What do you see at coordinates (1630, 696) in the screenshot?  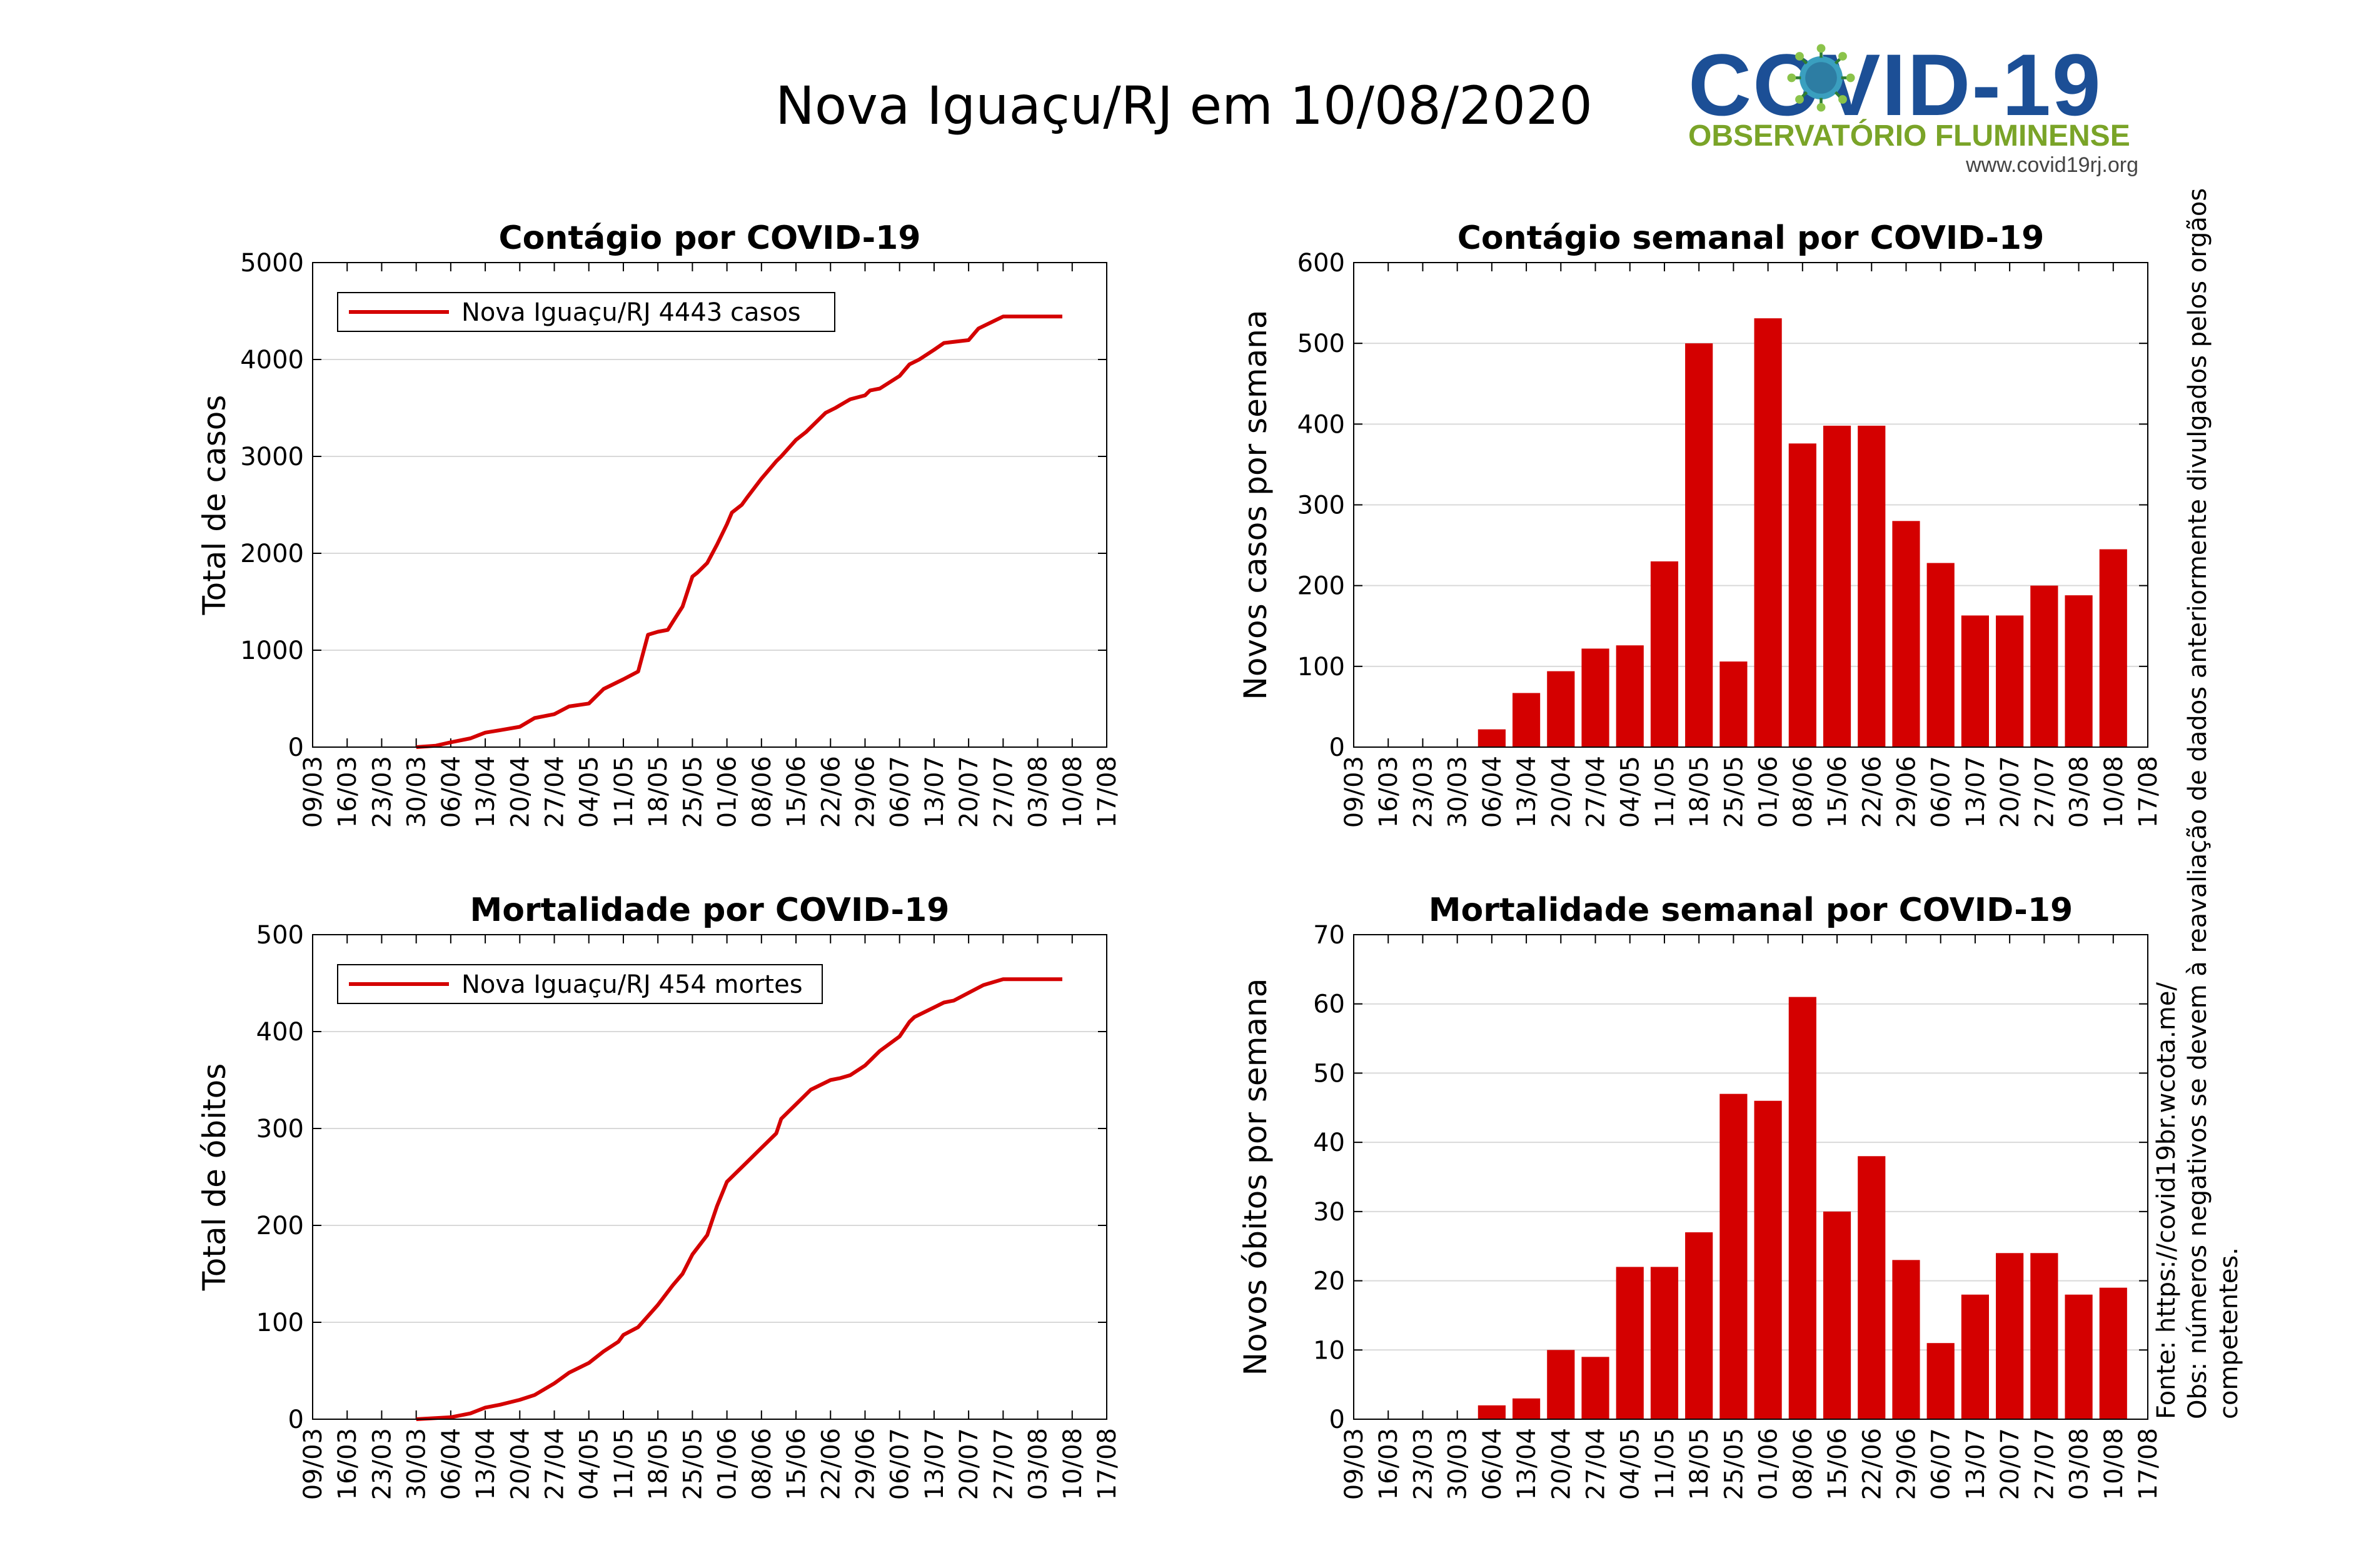 I see `bar-04/05` at bounding box center [1630, 696].